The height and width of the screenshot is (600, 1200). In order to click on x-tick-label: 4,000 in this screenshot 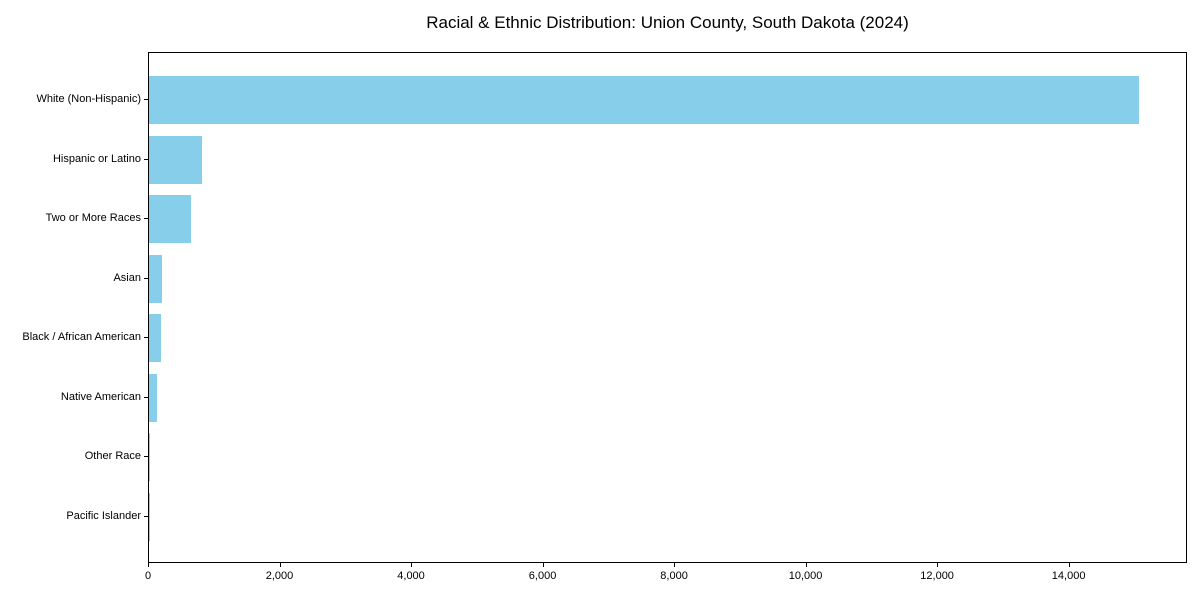, I will do `click(411, 576)`.